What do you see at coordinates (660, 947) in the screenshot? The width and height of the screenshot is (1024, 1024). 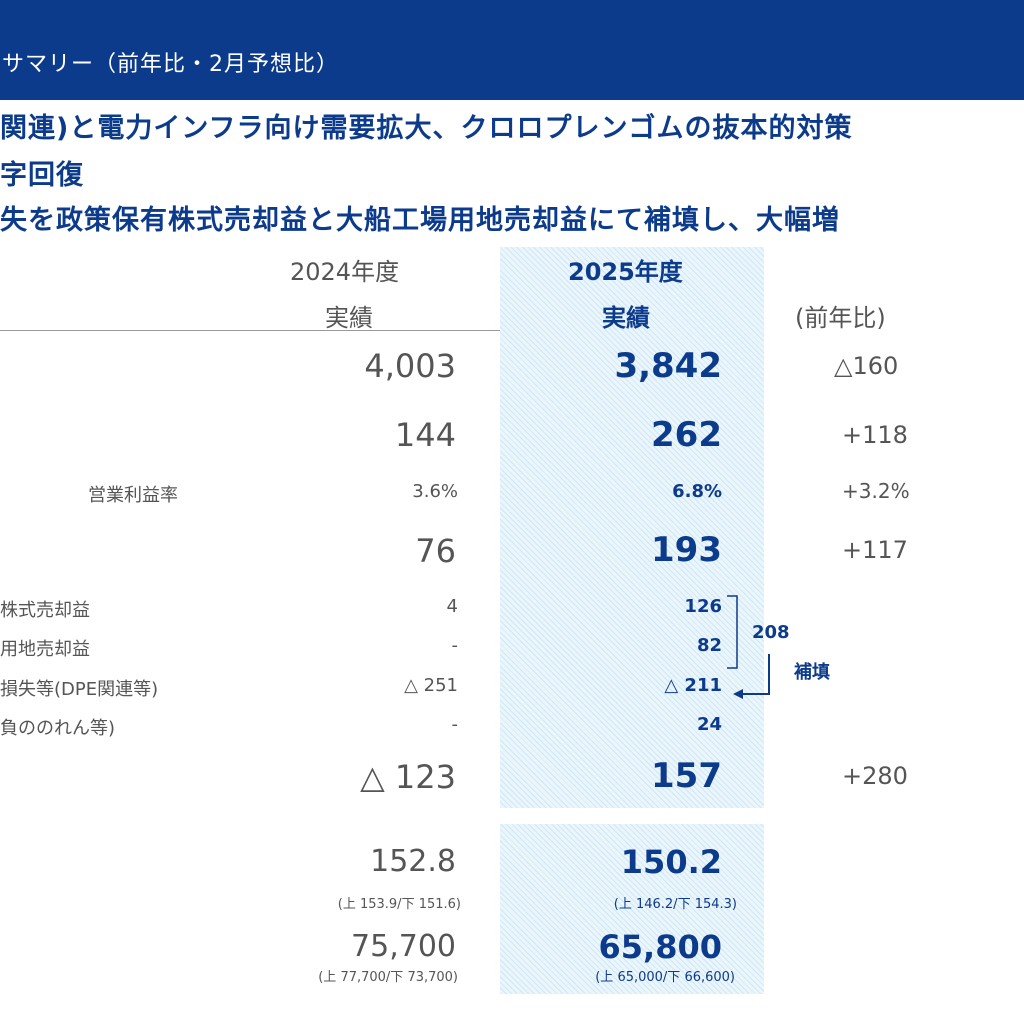 I see `price-cur: 65,800` at bounding box center [660, 947].